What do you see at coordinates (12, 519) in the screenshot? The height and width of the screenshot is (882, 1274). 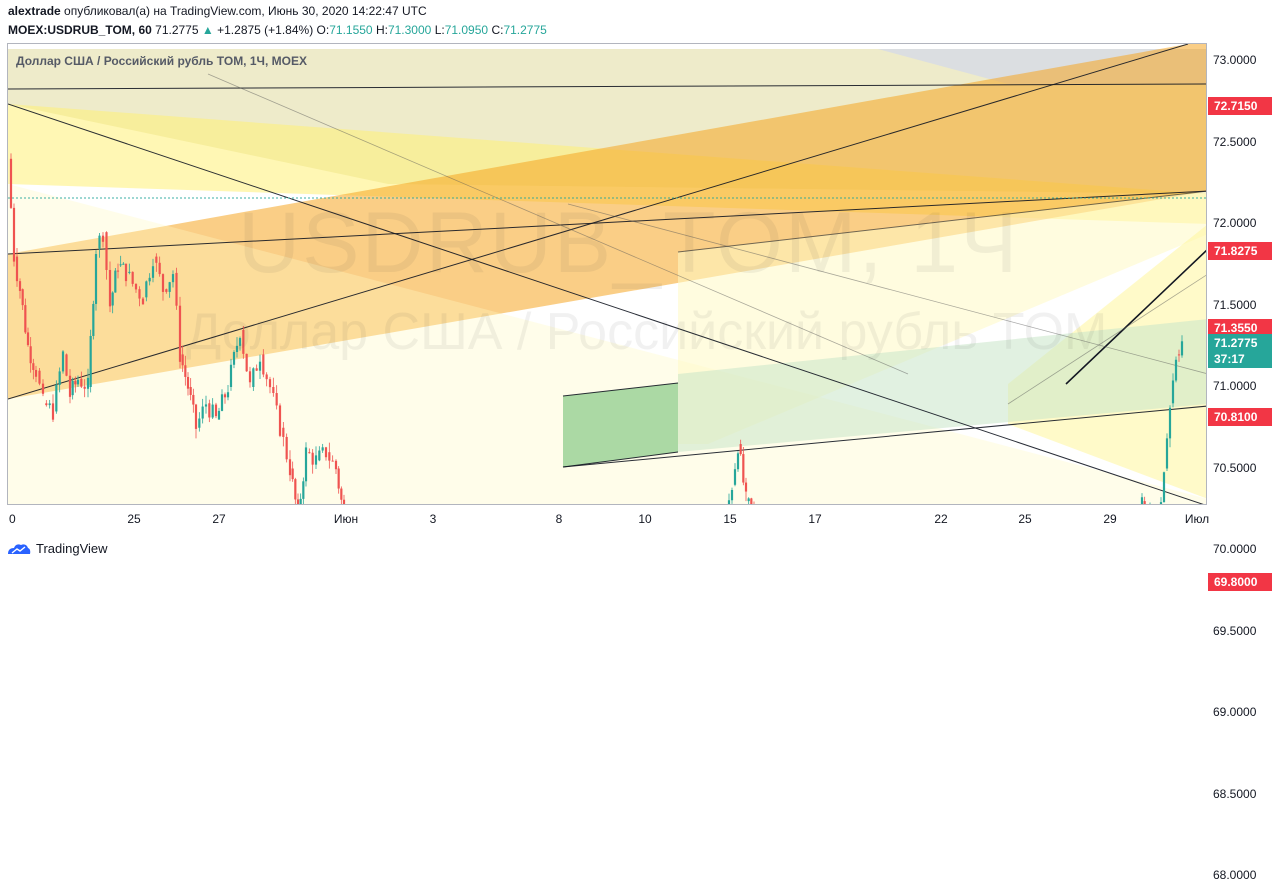 I see `time-tick: 0` at bounding box center [12, 519].